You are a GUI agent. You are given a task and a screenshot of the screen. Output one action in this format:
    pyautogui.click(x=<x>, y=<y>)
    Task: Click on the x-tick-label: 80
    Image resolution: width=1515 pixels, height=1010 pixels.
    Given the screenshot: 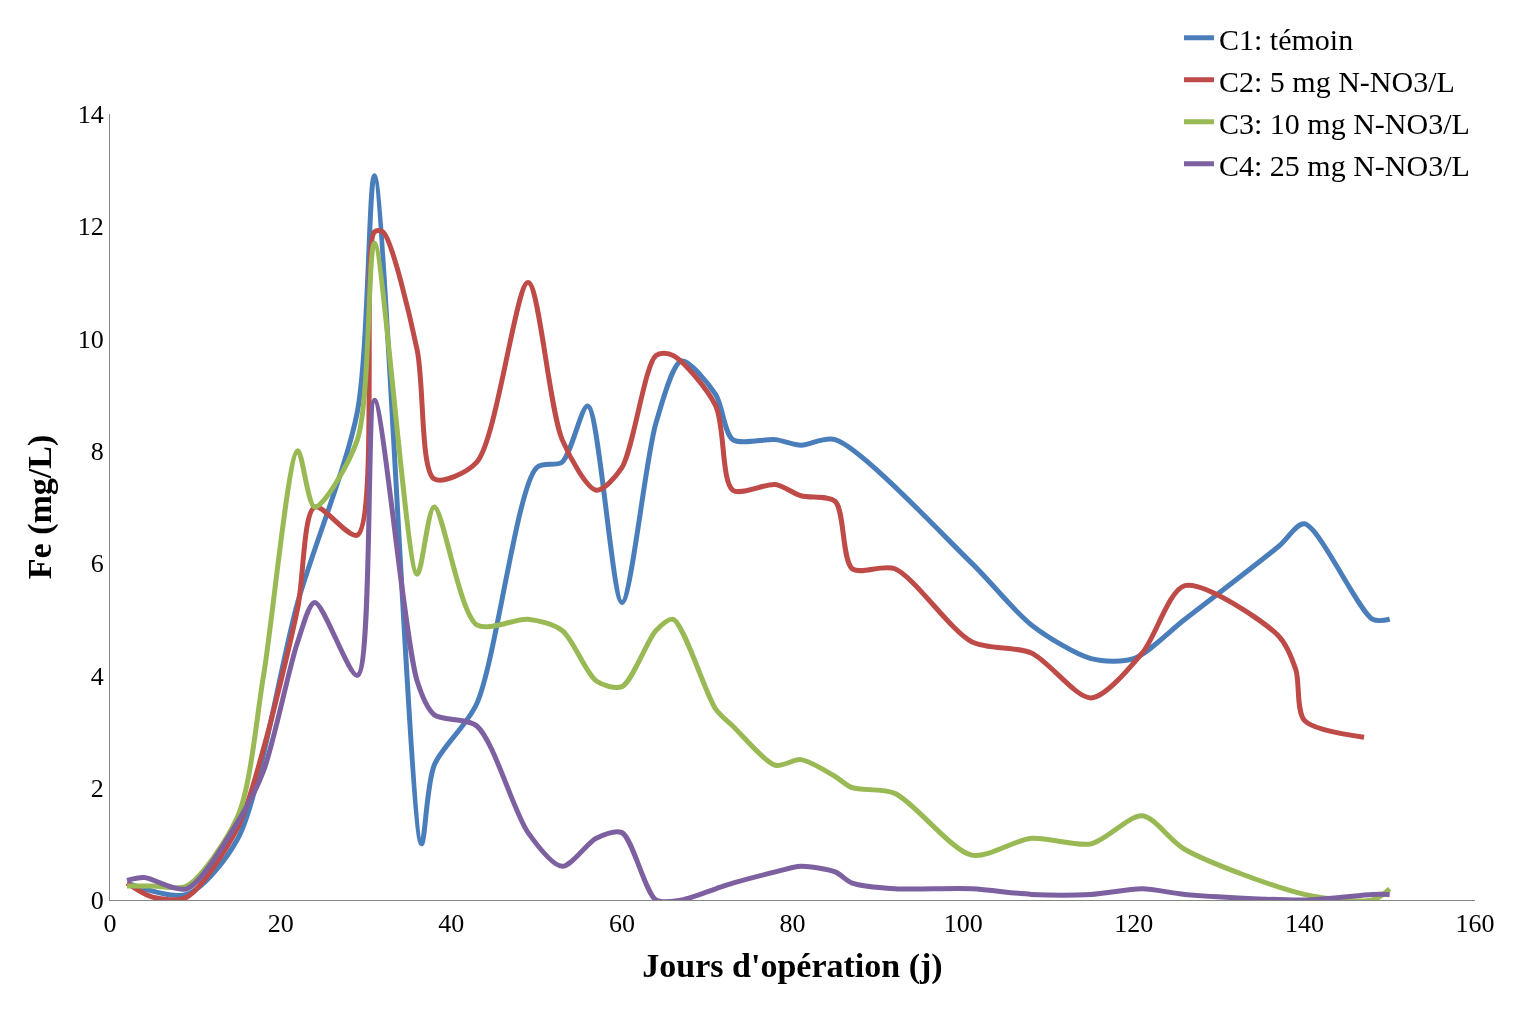 What is the action you would take?
    pyautogui.click(x=792, y=924)
    